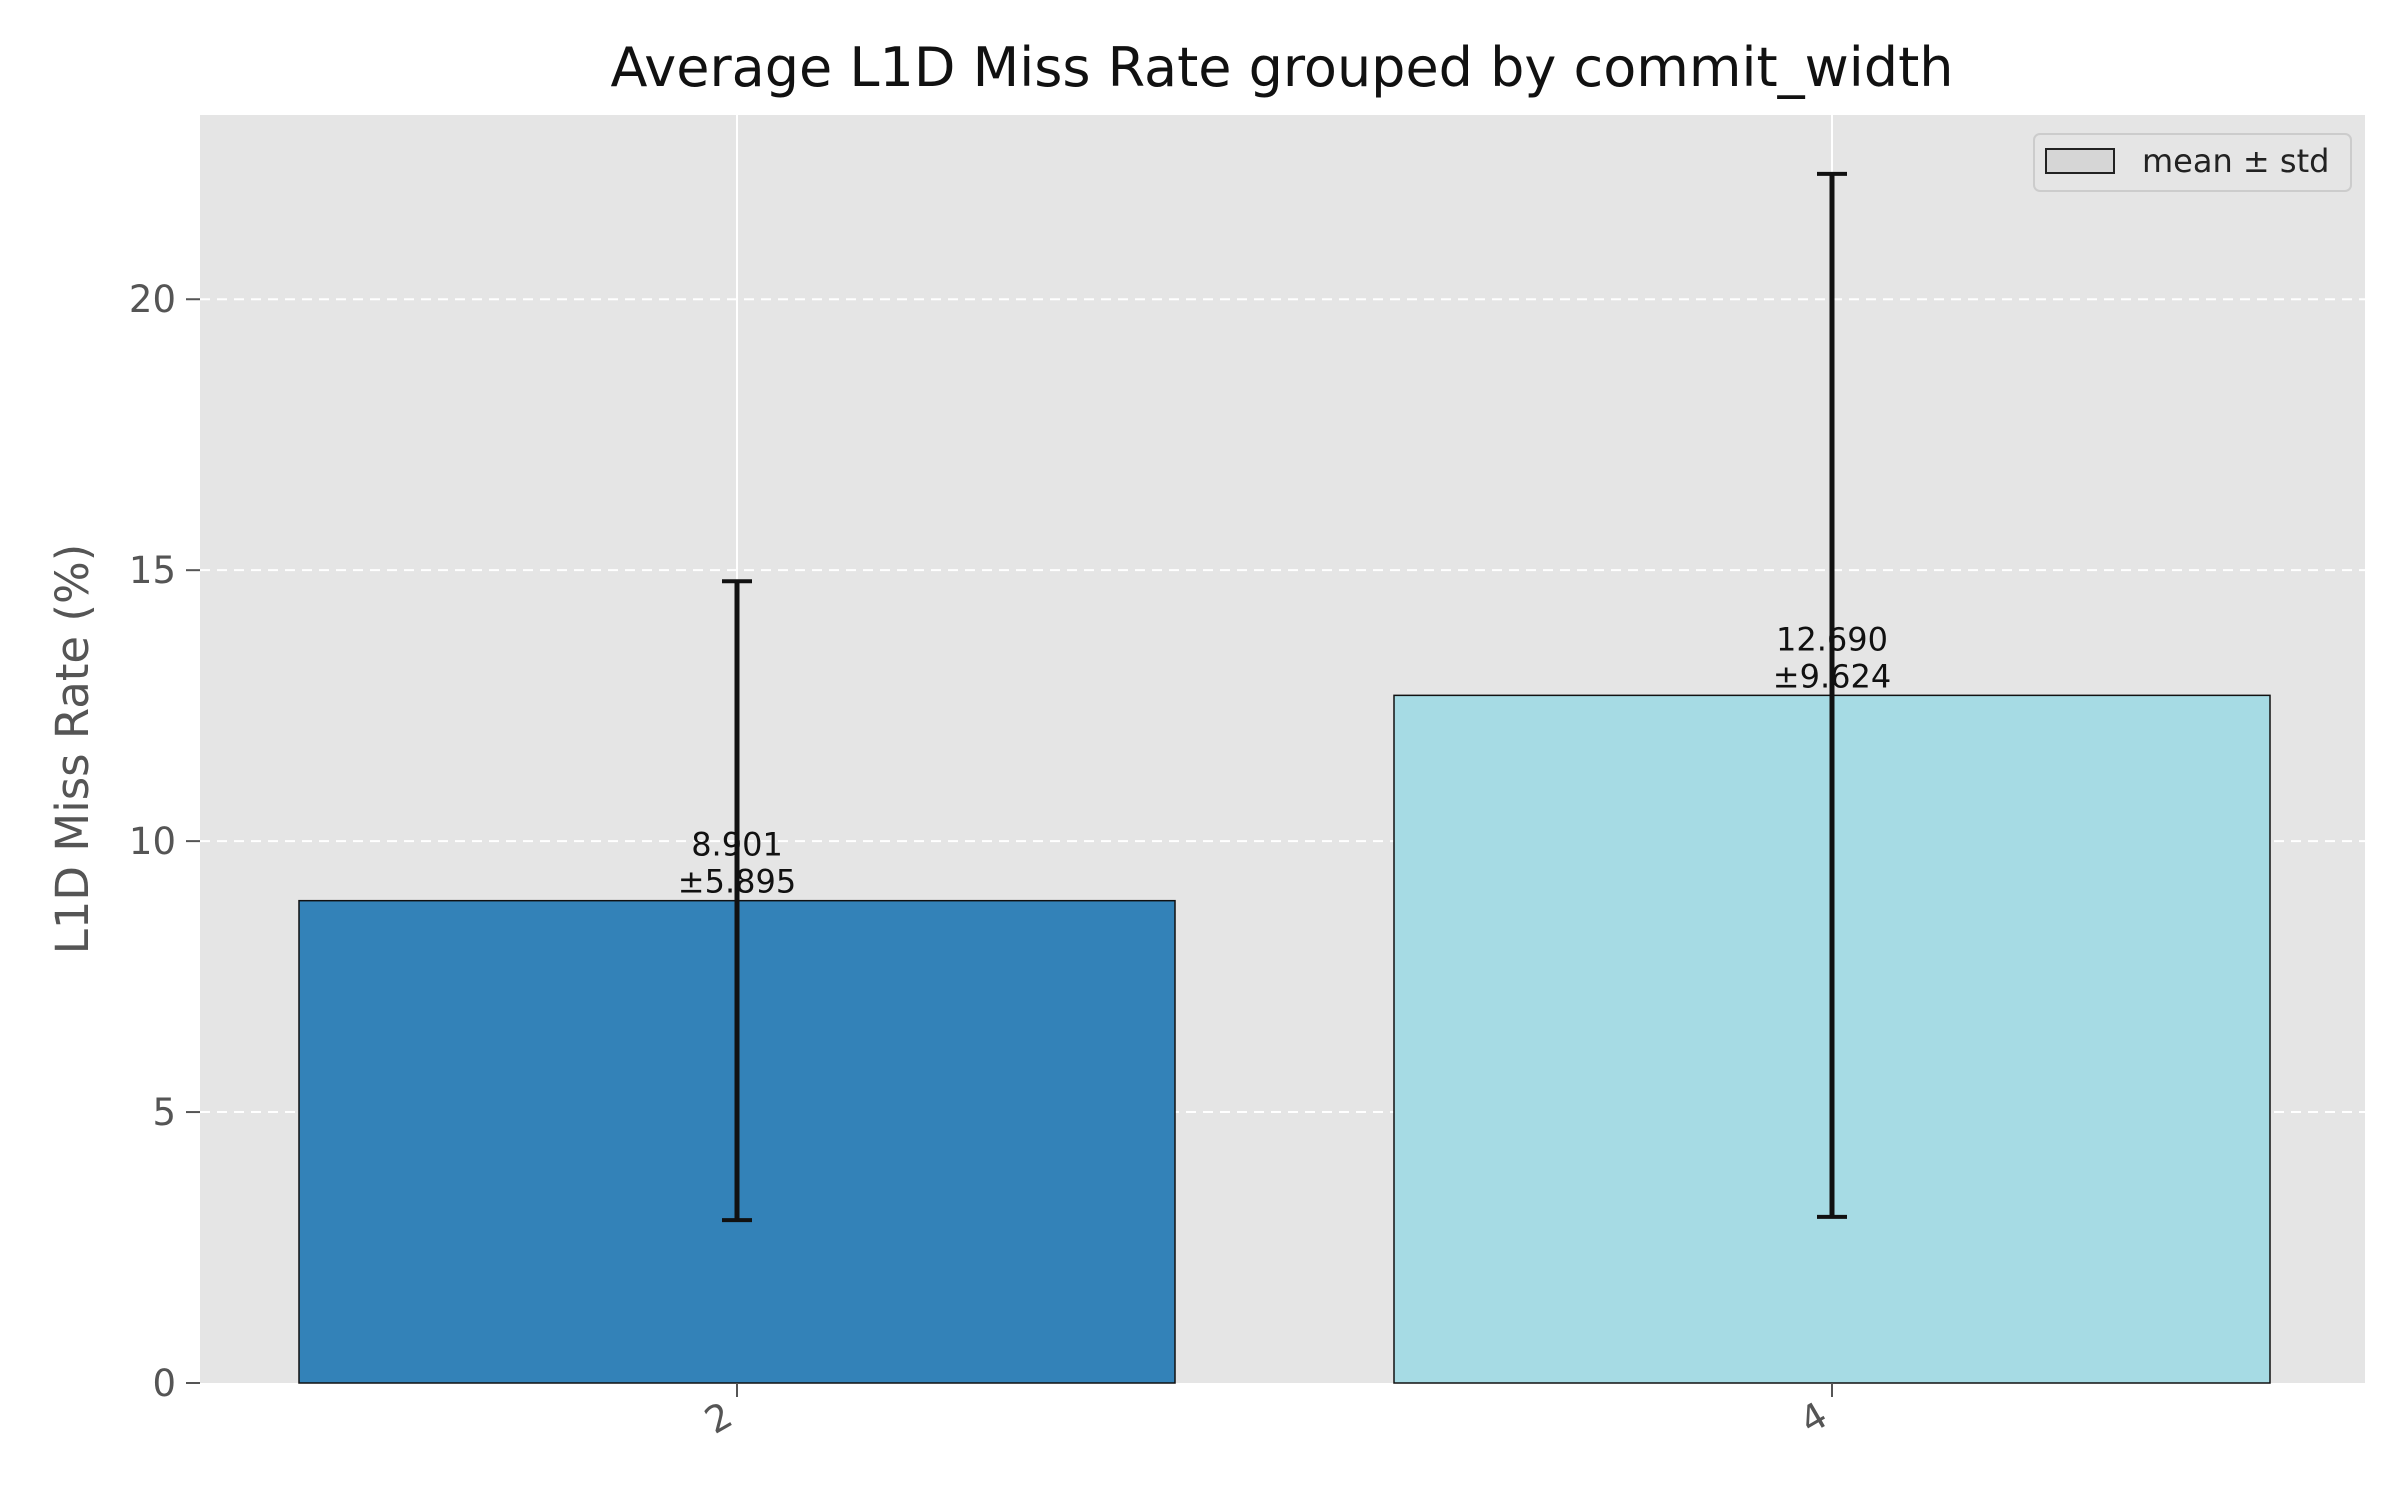  I want to click on y-tick-label: 20, so click(152, 299).